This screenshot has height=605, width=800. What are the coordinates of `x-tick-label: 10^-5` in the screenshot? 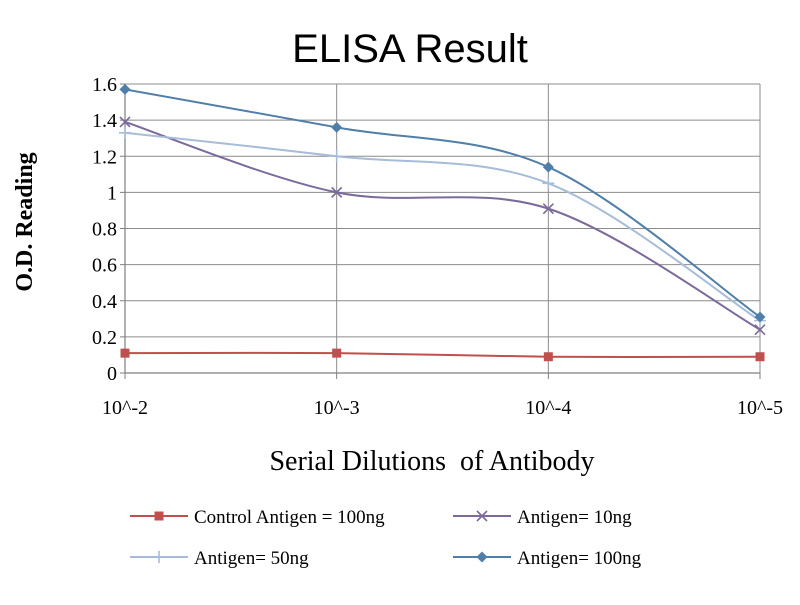 It's located at (760, 408).